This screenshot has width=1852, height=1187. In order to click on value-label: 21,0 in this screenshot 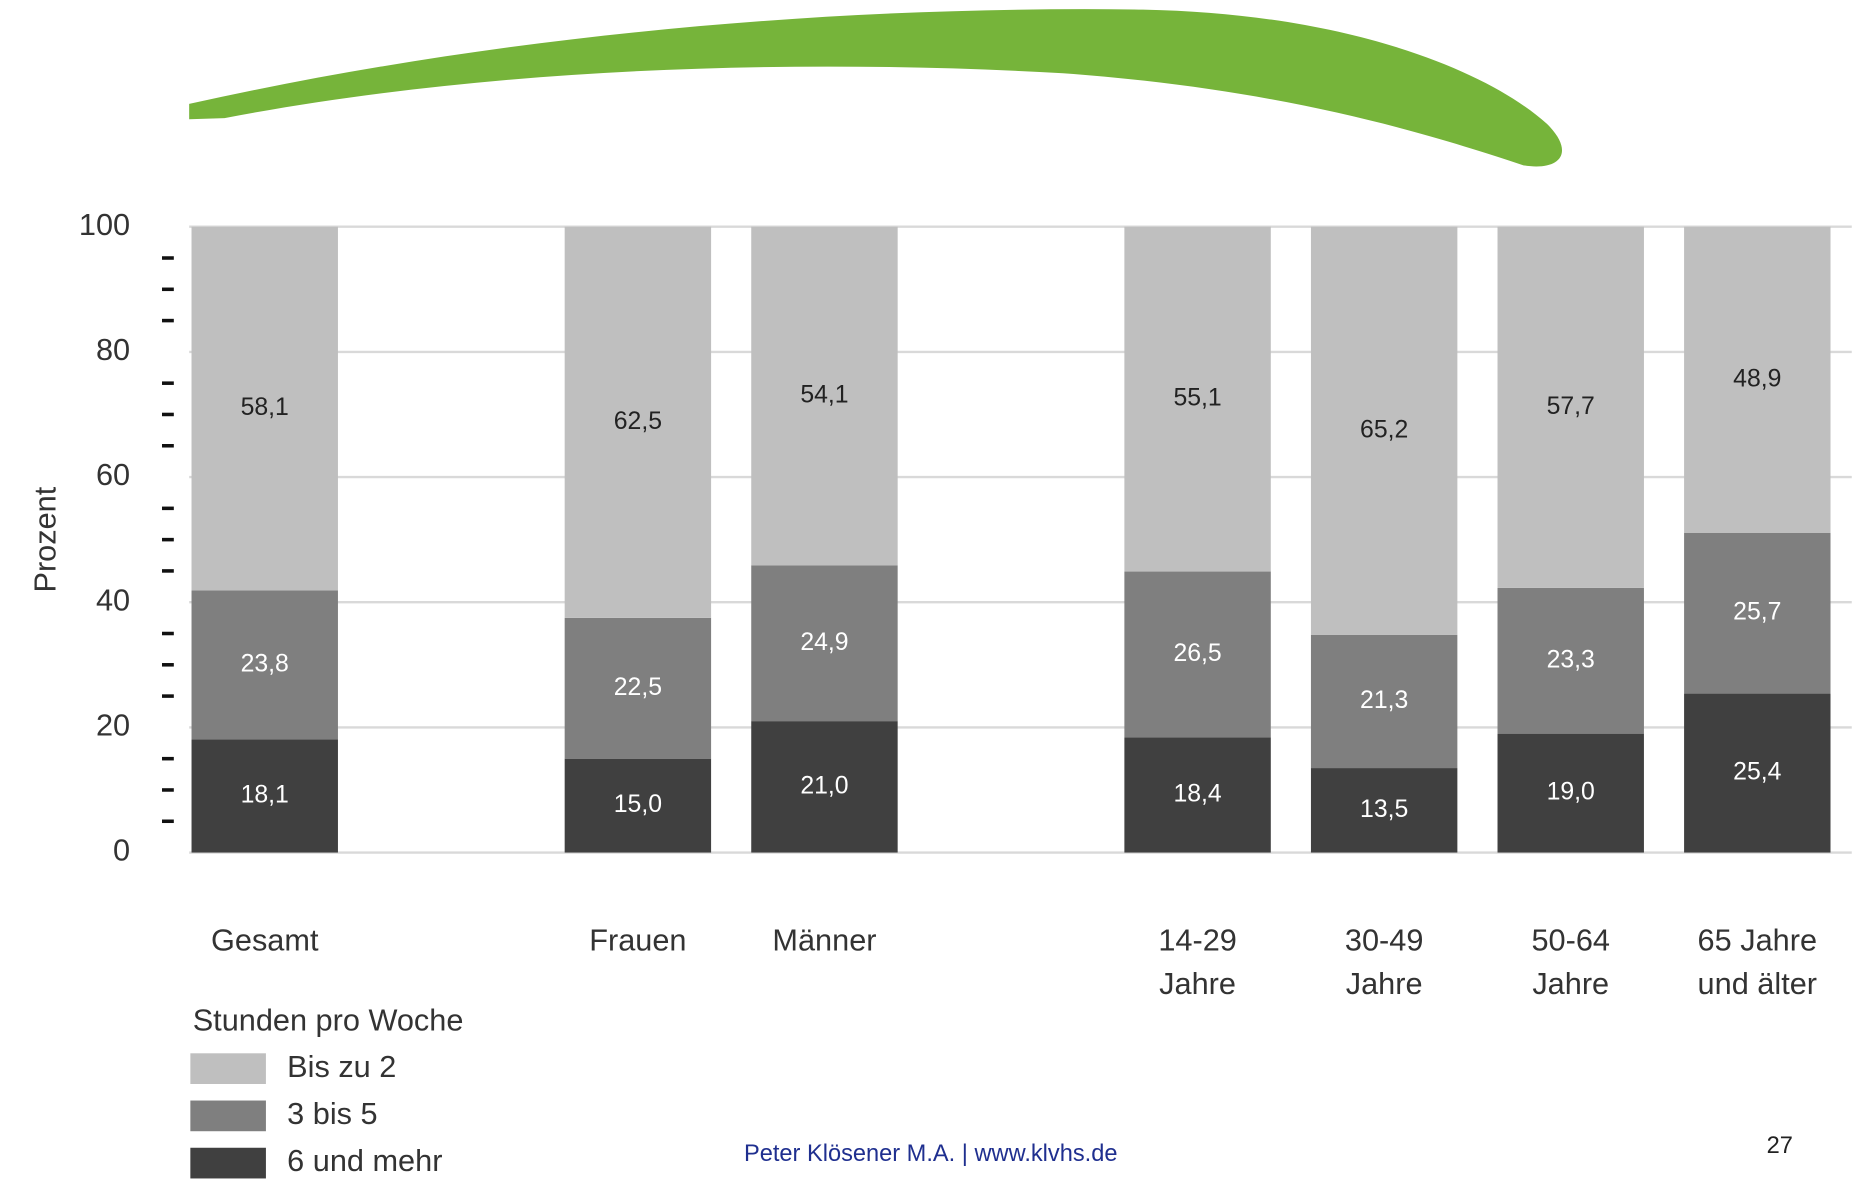, I will do `click(824, 785)`.